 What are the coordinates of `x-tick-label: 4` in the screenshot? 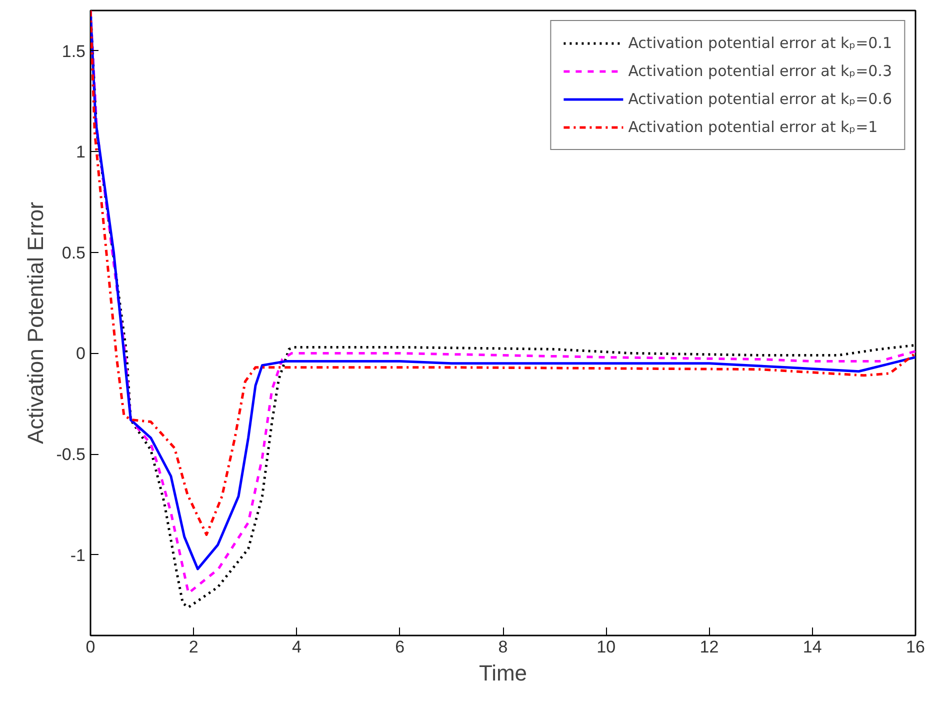 It's located at (297, 647).